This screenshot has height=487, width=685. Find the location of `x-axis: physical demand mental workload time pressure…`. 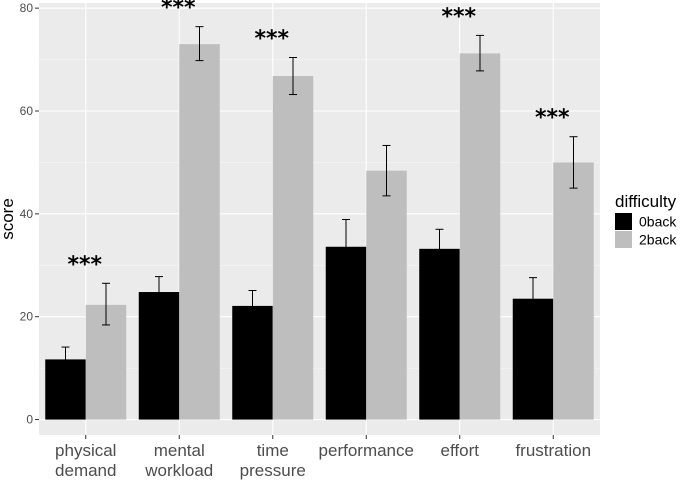

x-axis: physical demand mental workload time pressure… is located at coordinates (323, 457).